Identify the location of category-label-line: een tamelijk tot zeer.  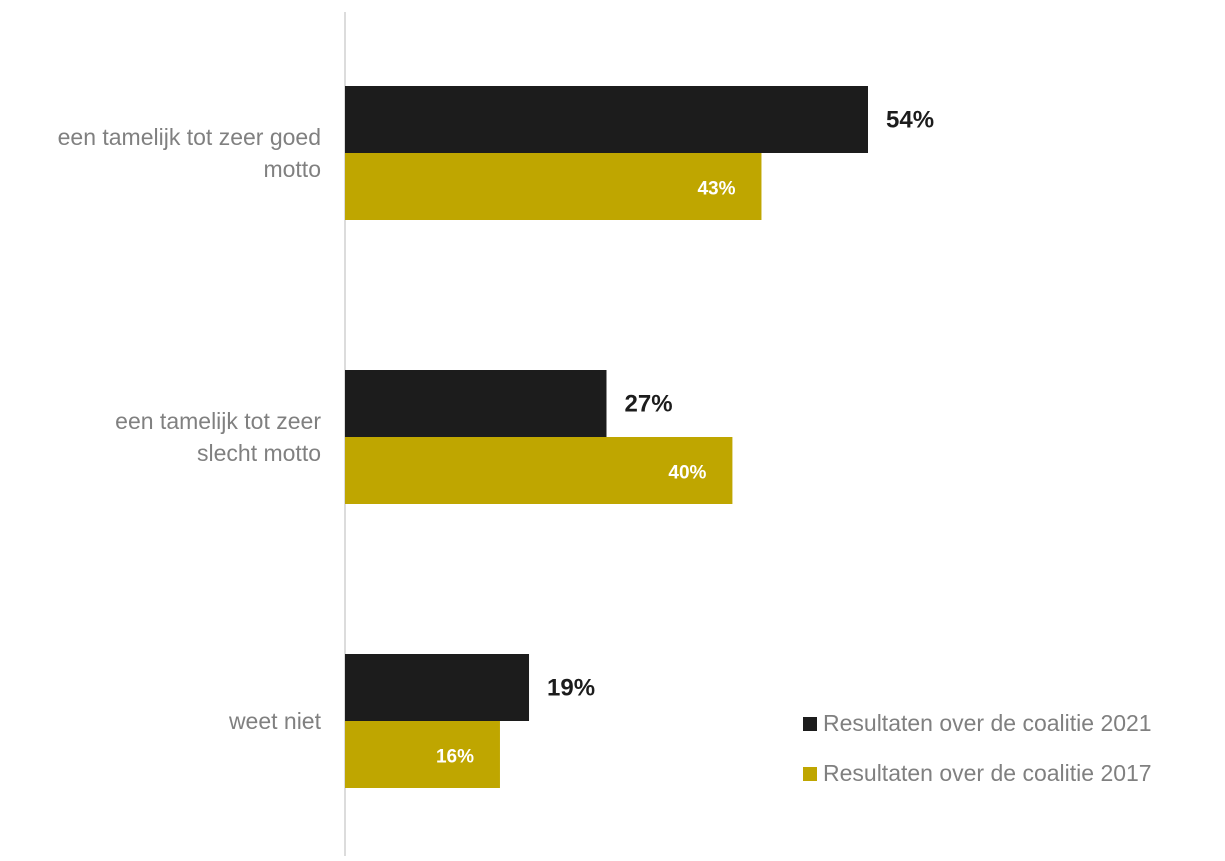
(218, 421).